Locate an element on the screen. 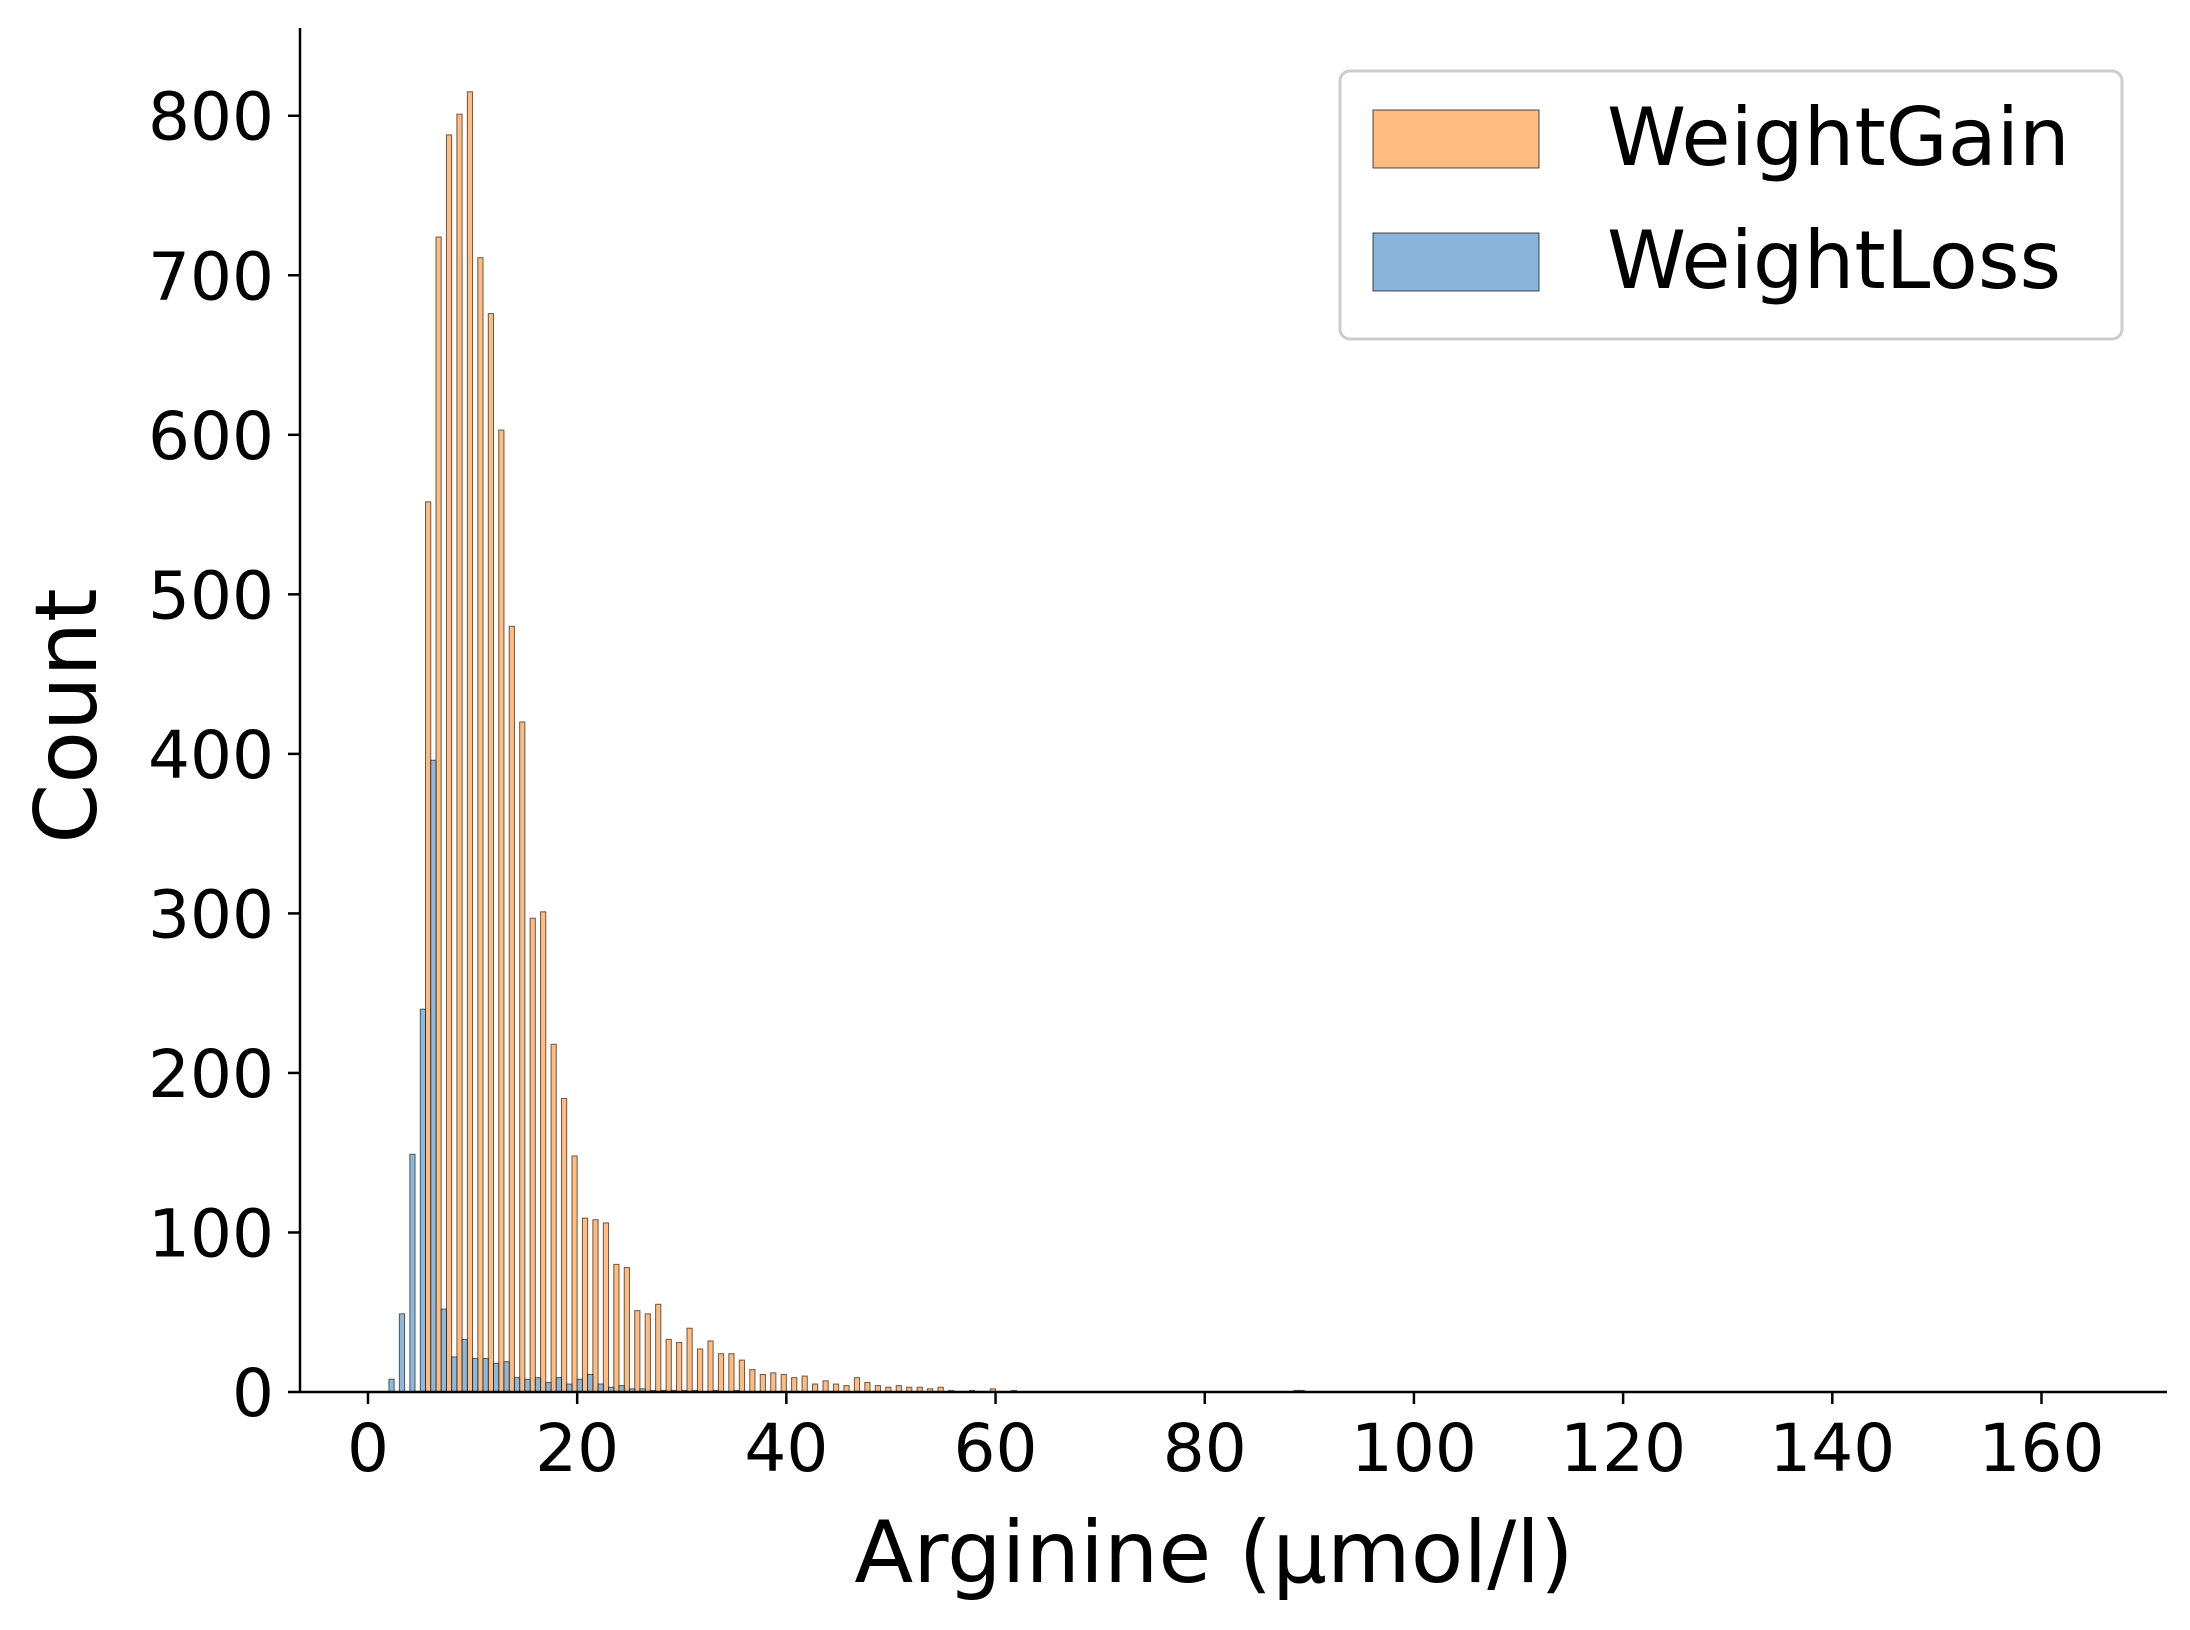  legend-swatch-weightgain is located at coordinates (1456, 139).